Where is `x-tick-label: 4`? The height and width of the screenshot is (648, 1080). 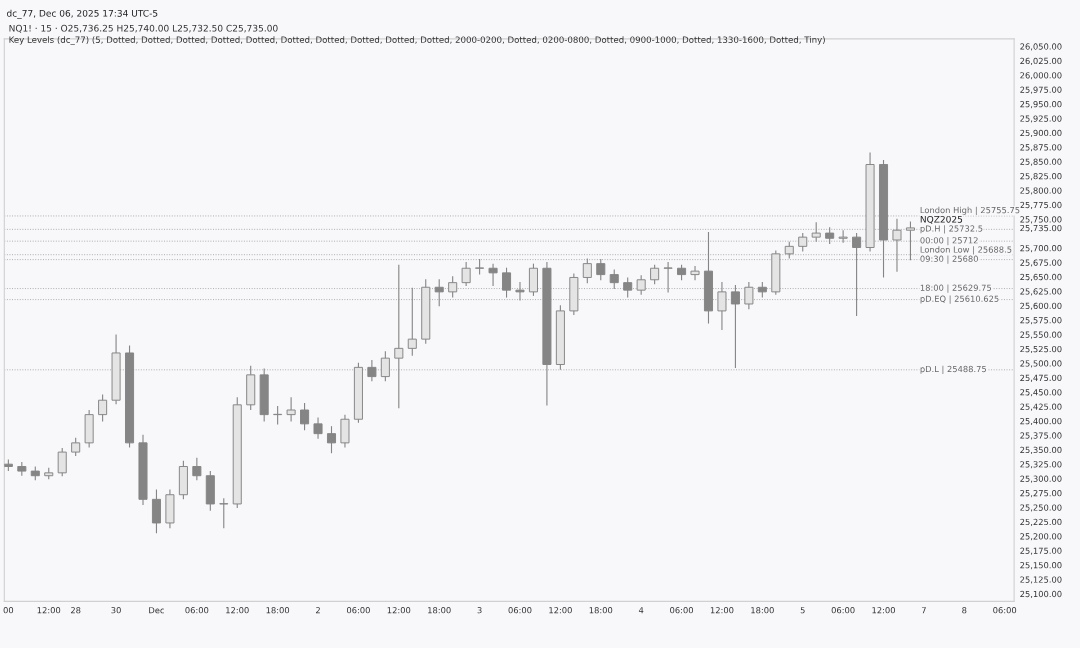 x-tick-label: 4 is located at coordinates (641, 610).